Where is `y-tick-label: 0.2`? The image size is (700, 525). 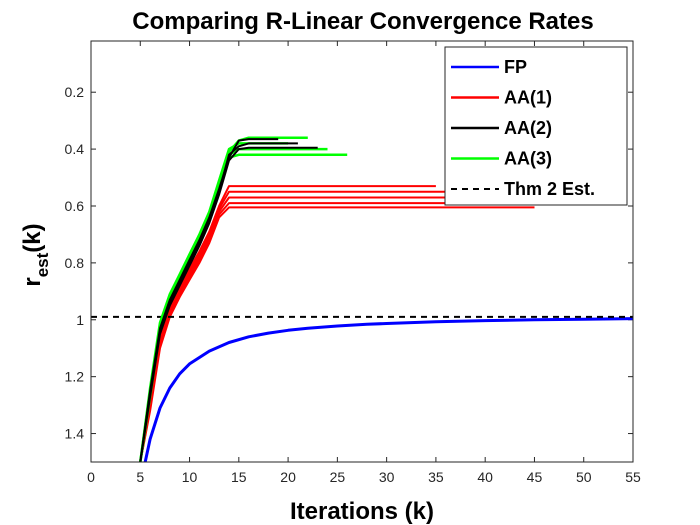 y-tick-label: 0.2 is located at coordinates (75, 92).